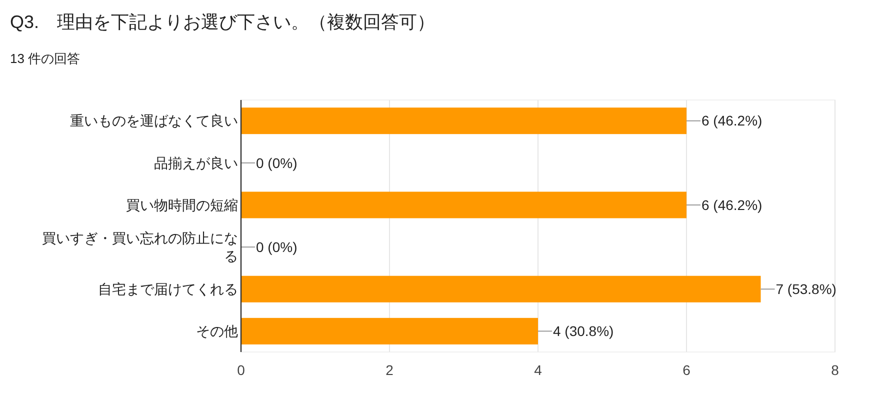 The width and height of the screenshot is (875, 397). What do you see at coordinates (583, 331) in the screenshot?
I see `data-label: 4 (30.8%)` at bounding box center [583, 331].